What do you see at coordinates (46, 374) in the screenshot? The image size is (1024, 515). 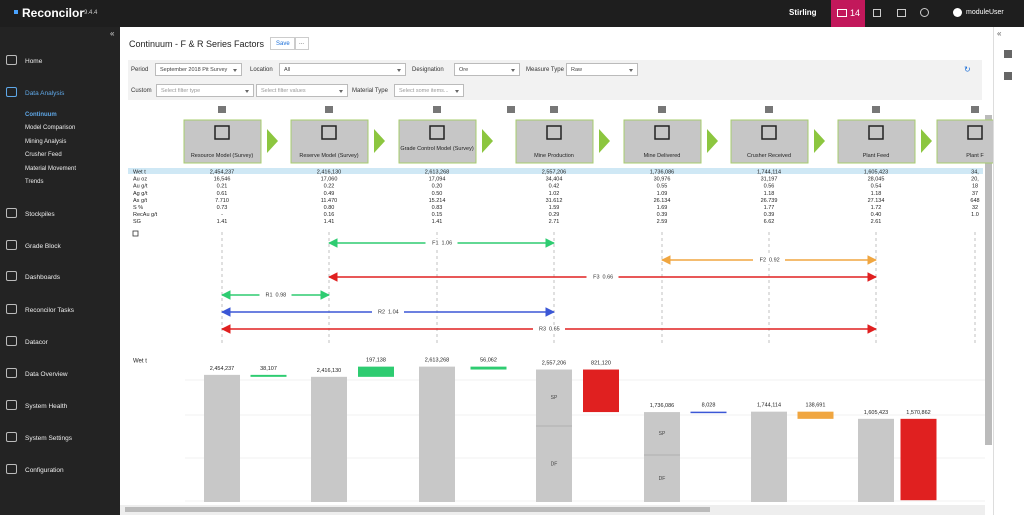 I see `nav-item: Data Overview` at bounding box center [46, 374].